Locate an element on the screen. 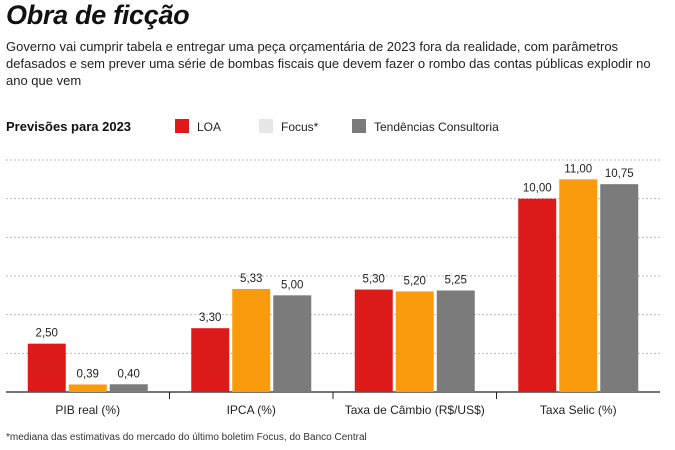 The width and height of the screenshot is (675, 450). legend-item-loa: LOA is located at coordinates (198, 126).